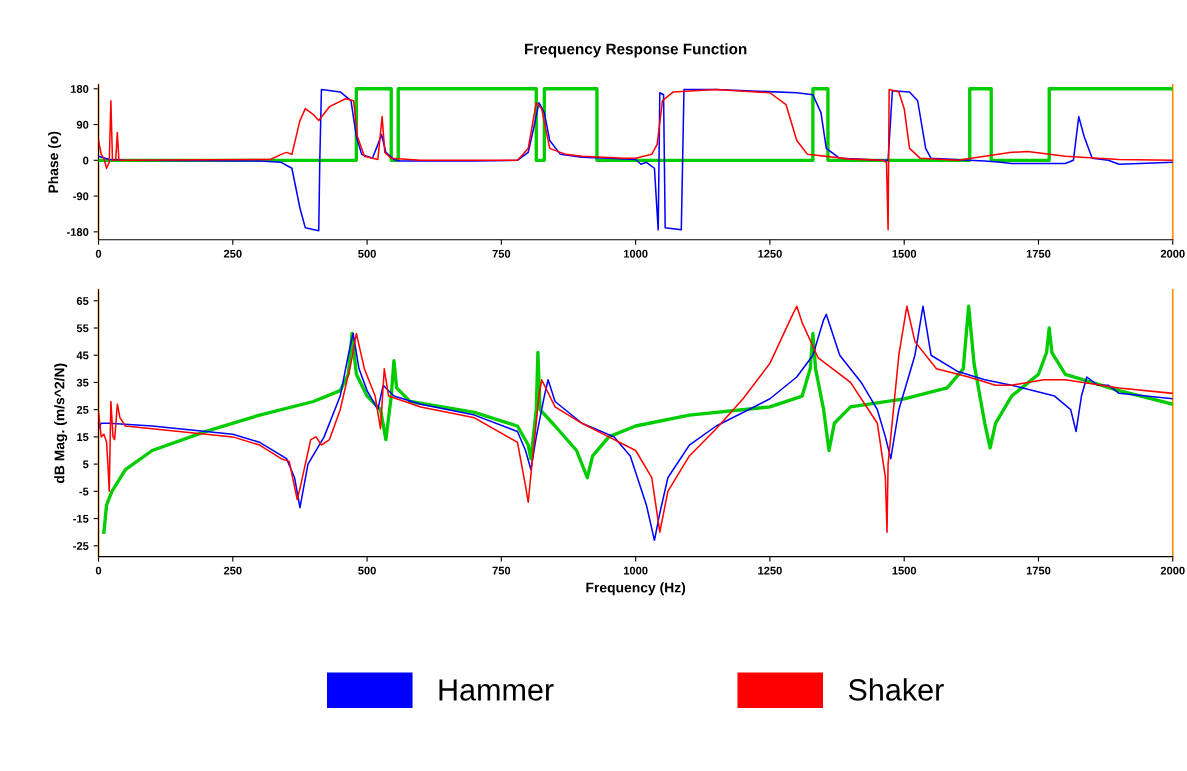  Describe the element at coordinates (82, 328) in the screenshot. I see `y-tick-label: 55` at that location.